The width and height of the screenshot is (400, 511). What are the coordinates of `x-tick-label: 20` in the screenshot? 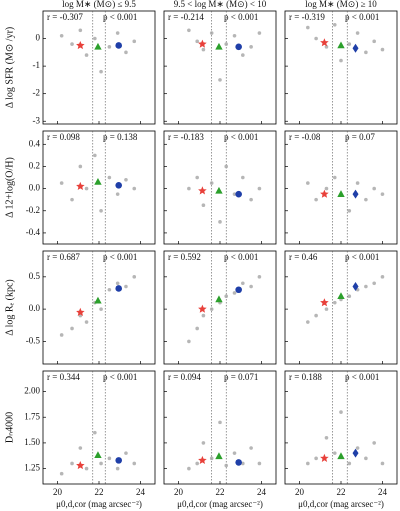 It's located at (179, 492).